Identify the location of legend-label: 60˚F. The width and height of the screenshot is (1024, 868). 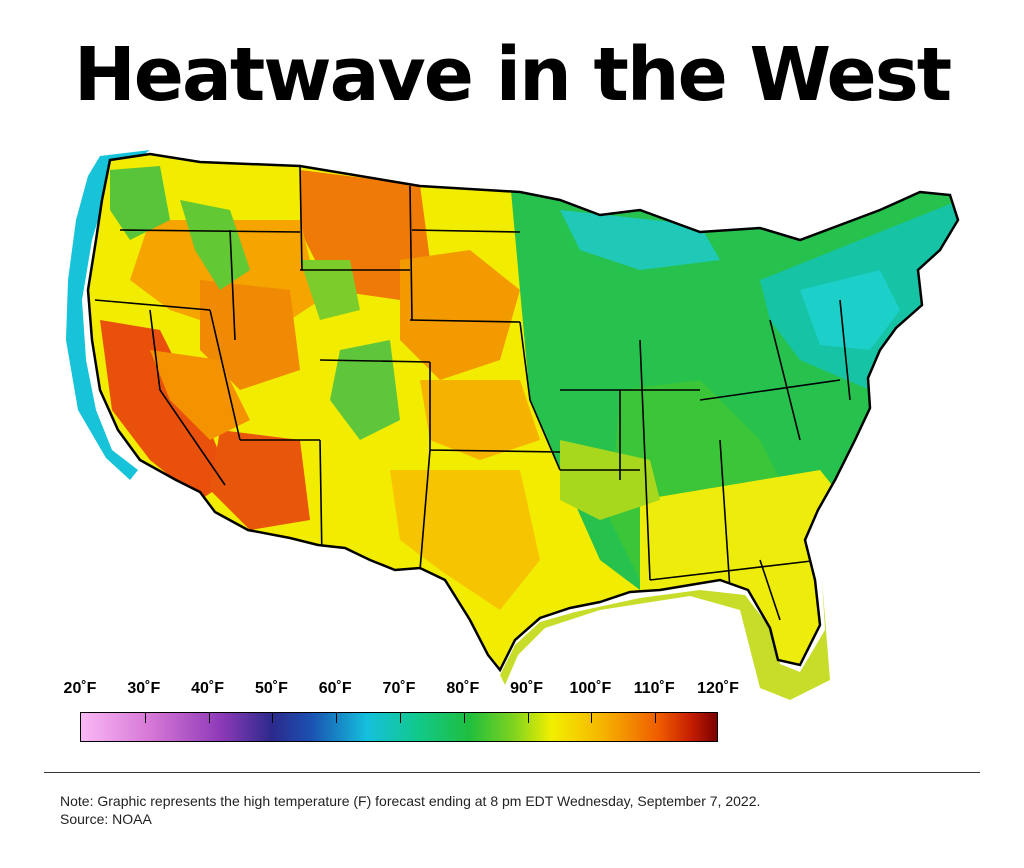
(335, 688).